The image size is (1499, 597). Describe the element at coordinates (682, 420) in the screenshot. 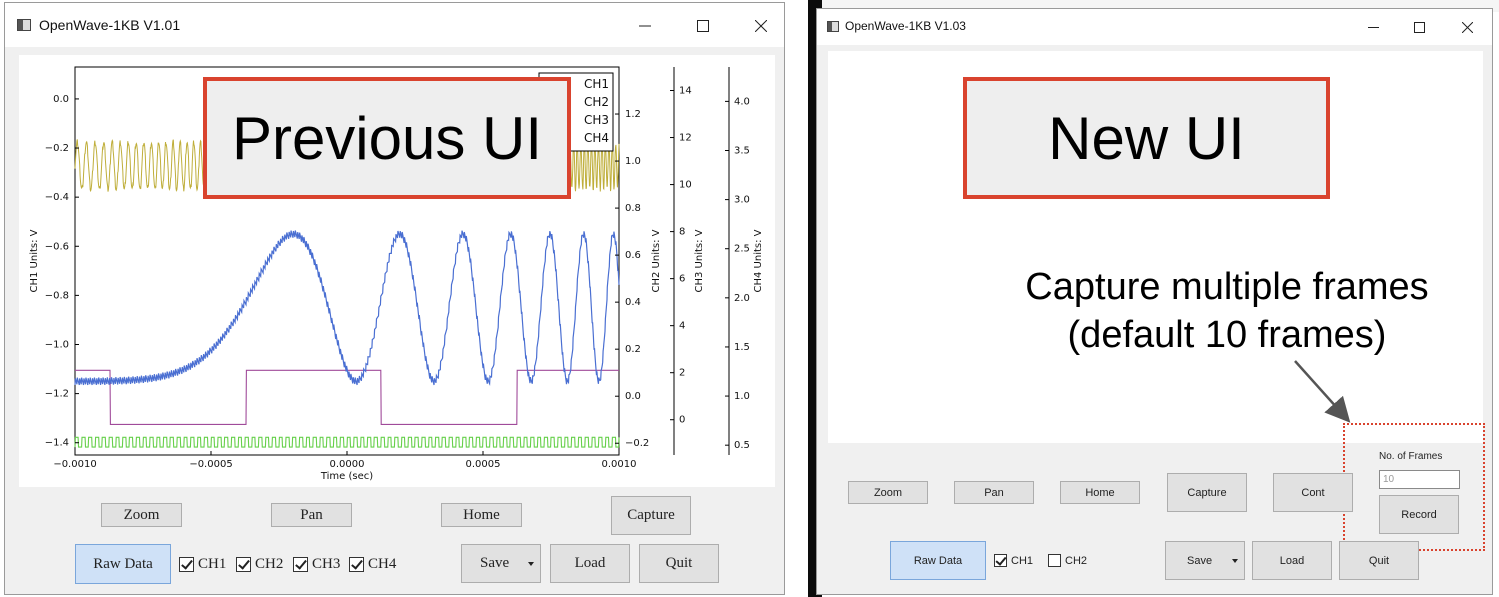

I see `ch3-tick-label: 0` at that location.